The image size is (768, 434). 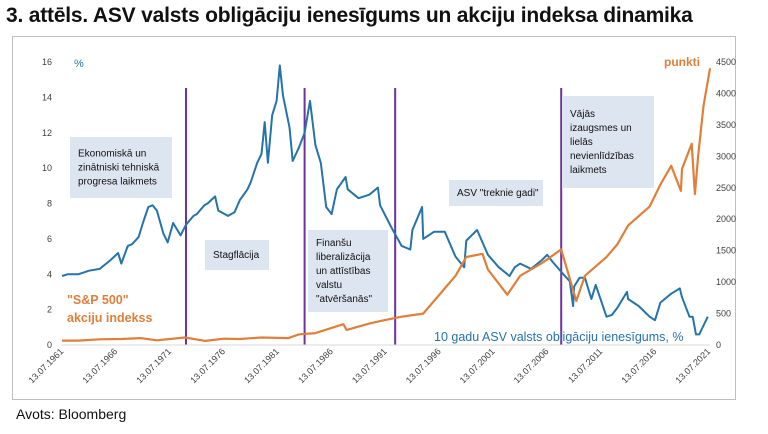 I want to click on x-tick-label: 13.07.1971, so click(x=153, y=365).